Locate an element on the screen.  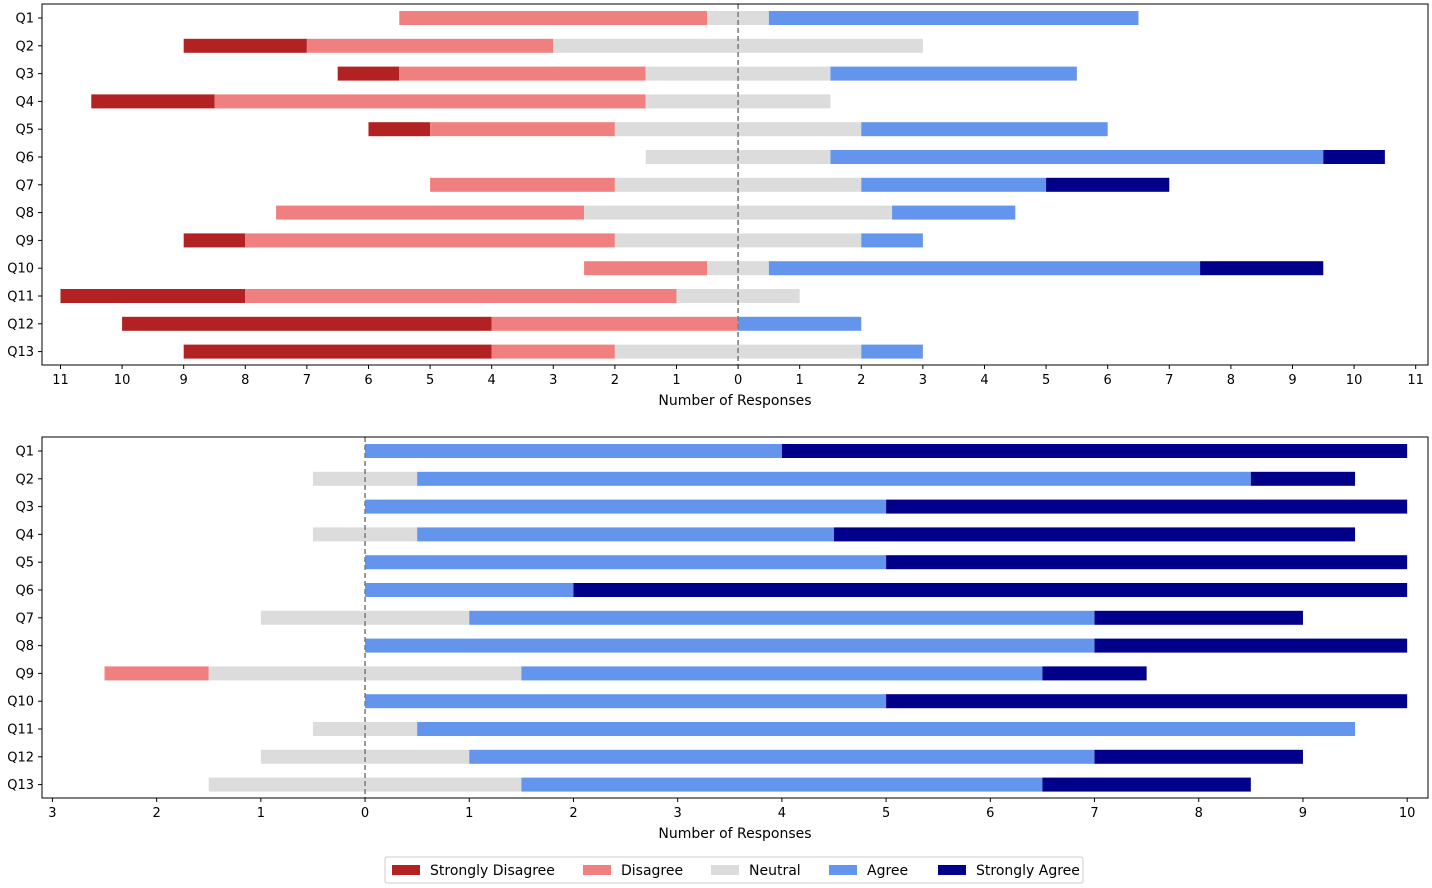
bar-q5-strongly-agree is located at coordinates (1147, 562).